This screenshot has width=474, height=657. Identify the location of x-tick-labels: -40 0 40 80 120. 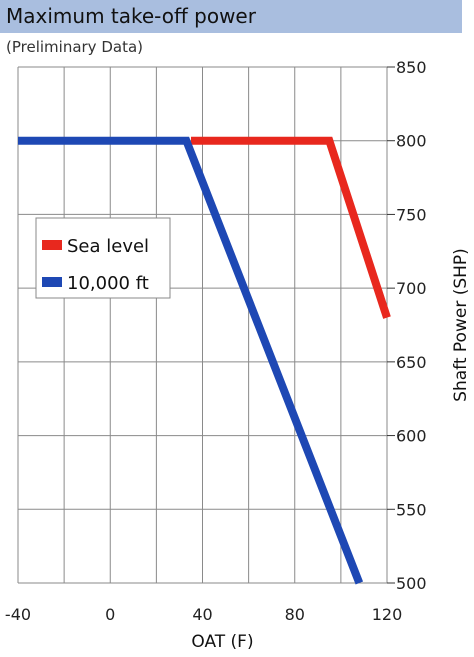
(203, 614).